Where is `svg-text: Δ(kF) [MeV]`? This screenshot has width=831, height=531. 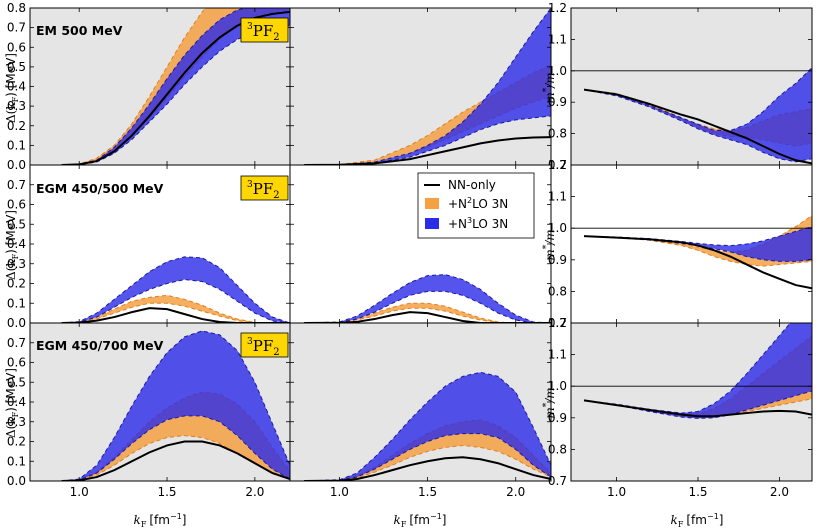
svg-text: Δ(kF) [MeV] is located at coordinates (12, 245).